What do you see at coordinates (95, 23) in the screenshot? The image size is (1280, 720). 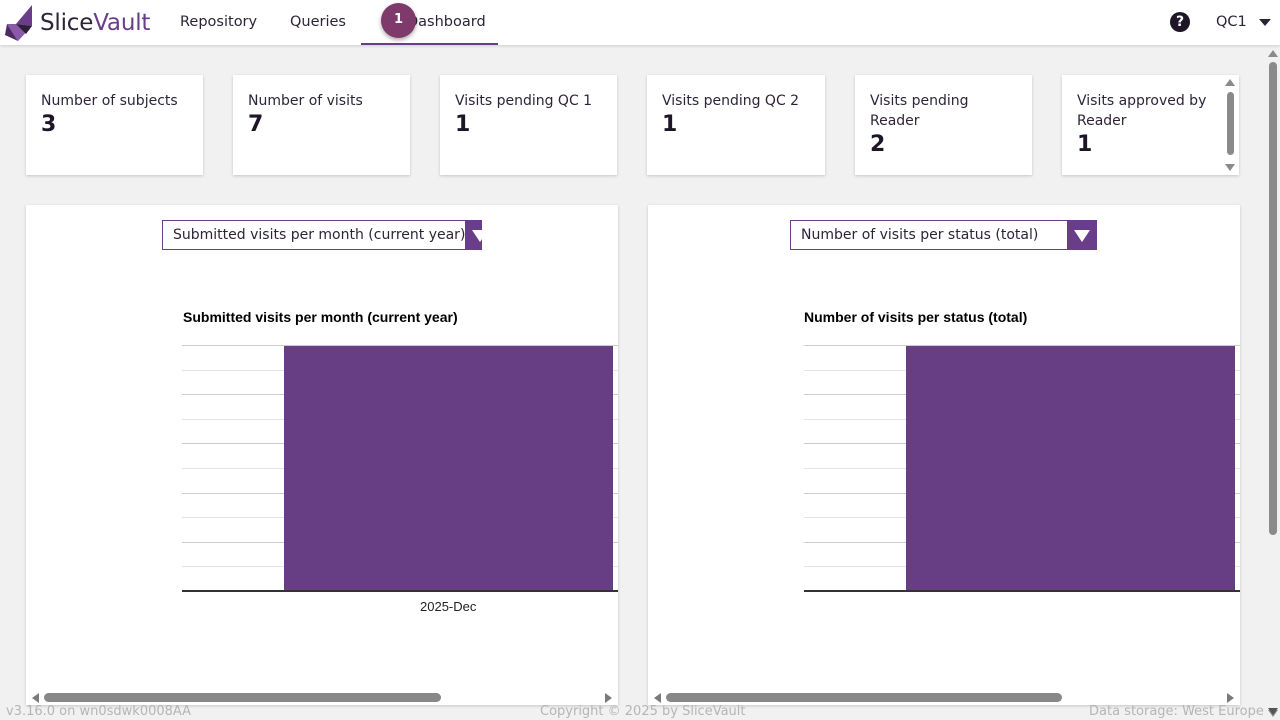 I see `app-name: SliceVault` at bounding box center [95, 23].